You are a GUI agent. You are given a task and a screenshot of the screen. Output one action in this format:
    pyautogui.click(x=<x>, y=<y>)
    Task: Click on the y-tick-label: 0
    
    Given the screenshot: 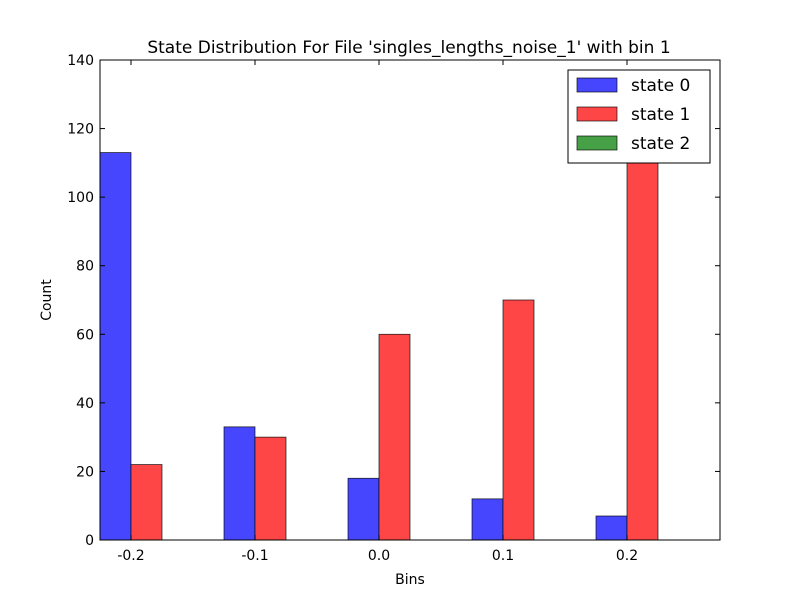 What is the action you would take?
    pyautogui.click(x=89, y=541)
    